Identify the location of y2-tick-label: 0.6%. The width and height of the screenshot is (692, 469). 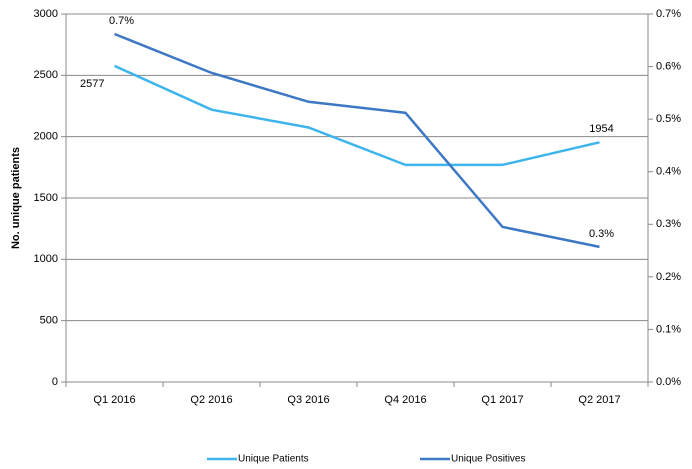
(668, 66).